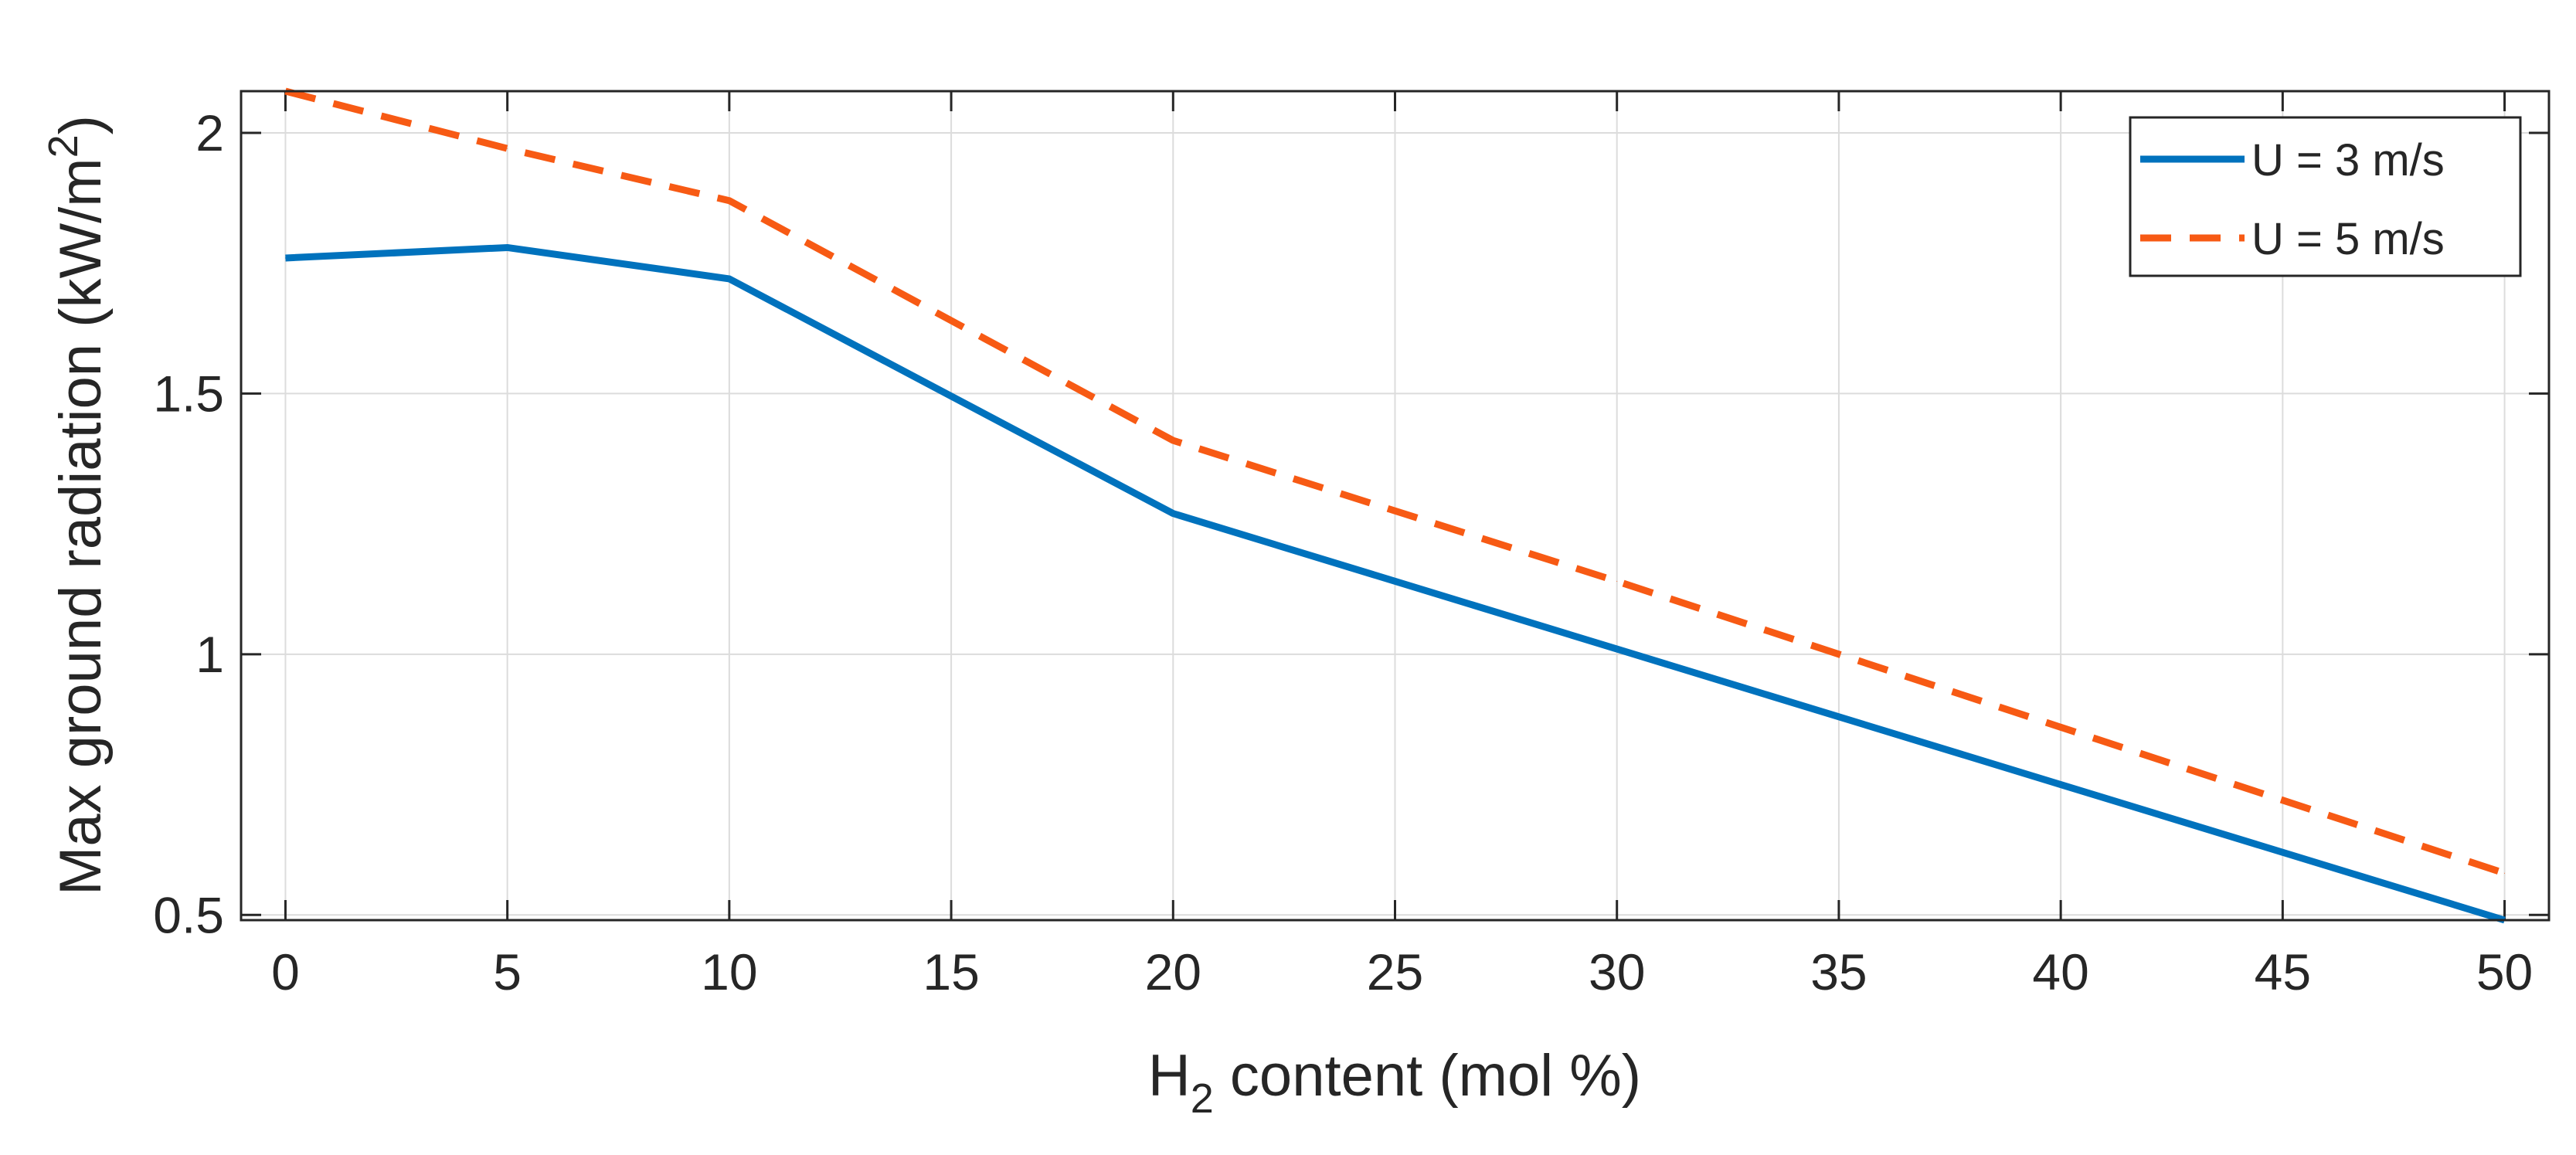 This screenshot has height=1155, width=2576. I want to click on legend: U = 3 m/s U = 5 m/s, so click(2325, 196).